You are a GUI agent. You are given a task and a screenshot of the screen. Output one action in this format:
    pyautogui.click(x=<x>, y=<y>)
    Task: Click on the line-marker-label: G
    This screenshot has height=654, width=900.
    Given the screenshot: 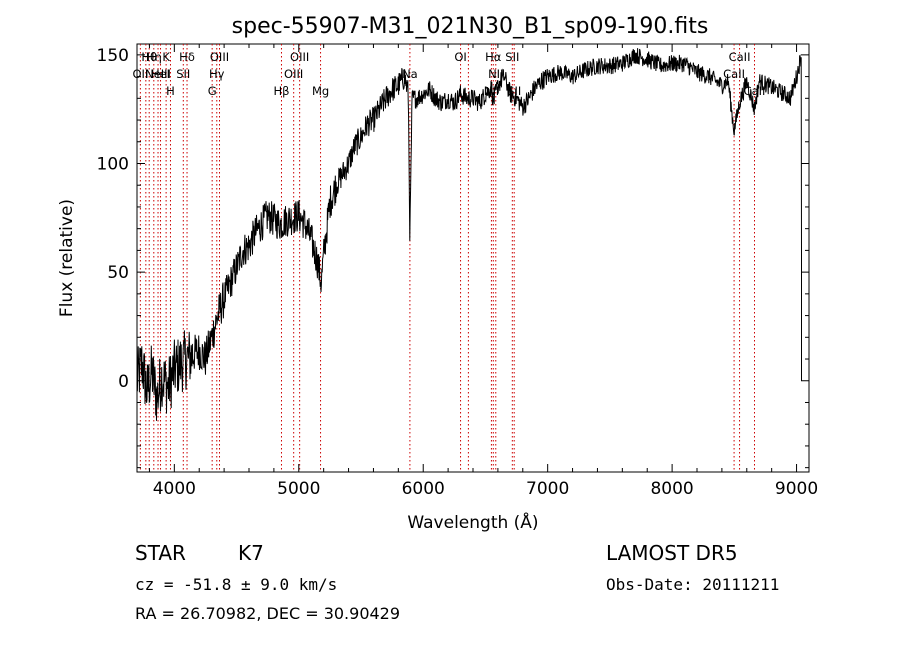 What is the action you would take?
    pyautogui.click(x=212, y=91)
    